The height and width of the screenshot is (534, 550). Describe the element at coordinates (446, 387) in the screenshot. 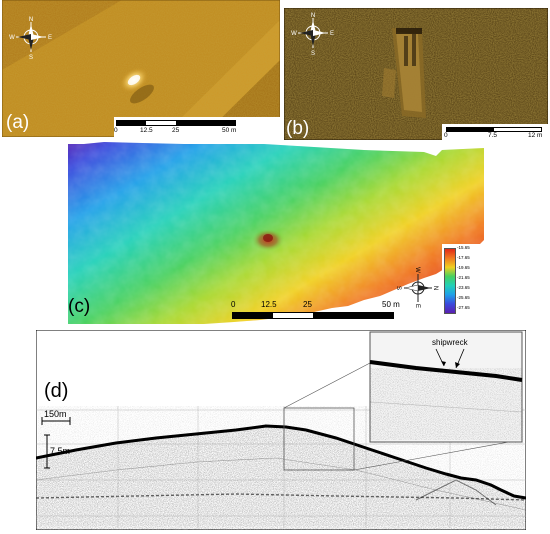

I see `inset-zoom` at that location.